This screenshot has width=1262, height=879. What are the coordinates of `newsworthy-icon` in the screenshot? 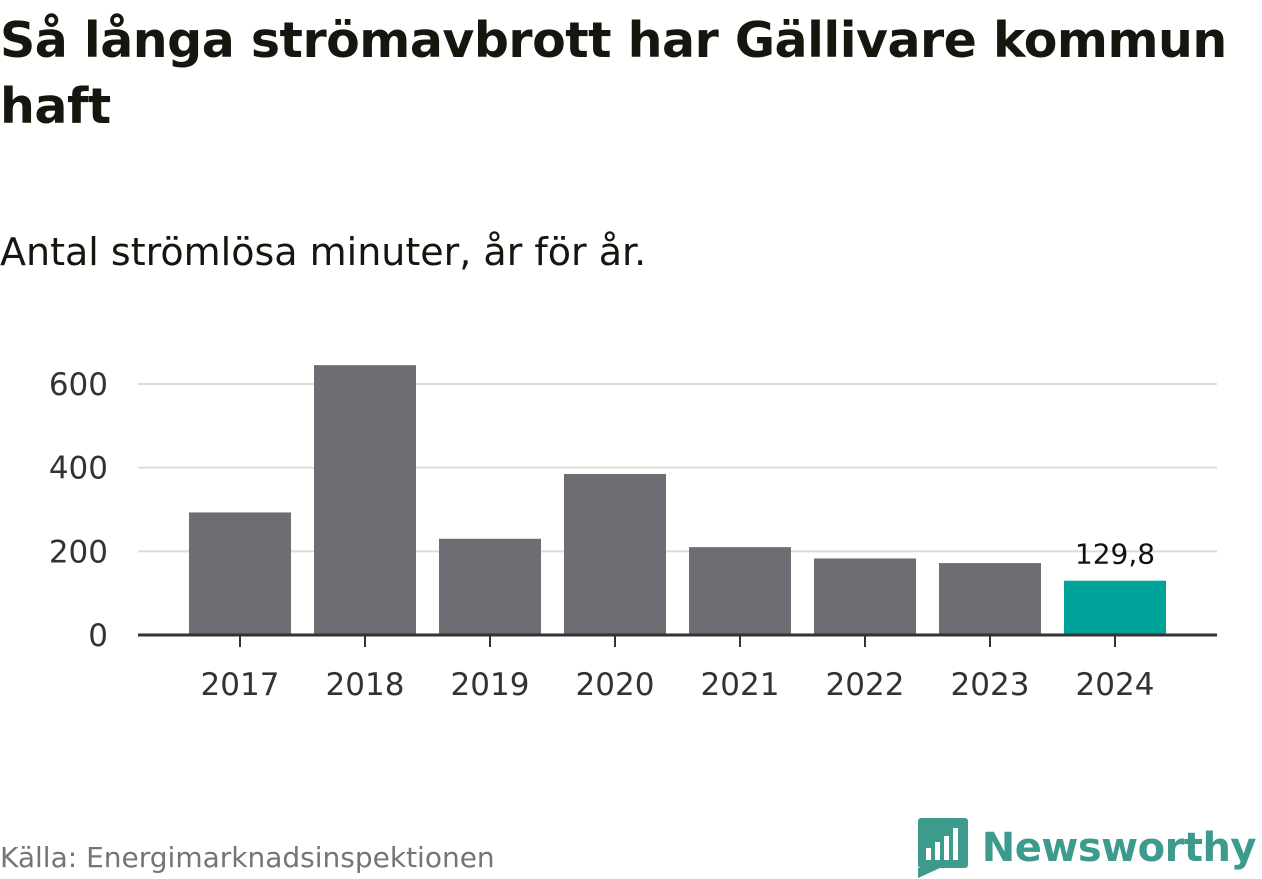 It's located at (942, 848).